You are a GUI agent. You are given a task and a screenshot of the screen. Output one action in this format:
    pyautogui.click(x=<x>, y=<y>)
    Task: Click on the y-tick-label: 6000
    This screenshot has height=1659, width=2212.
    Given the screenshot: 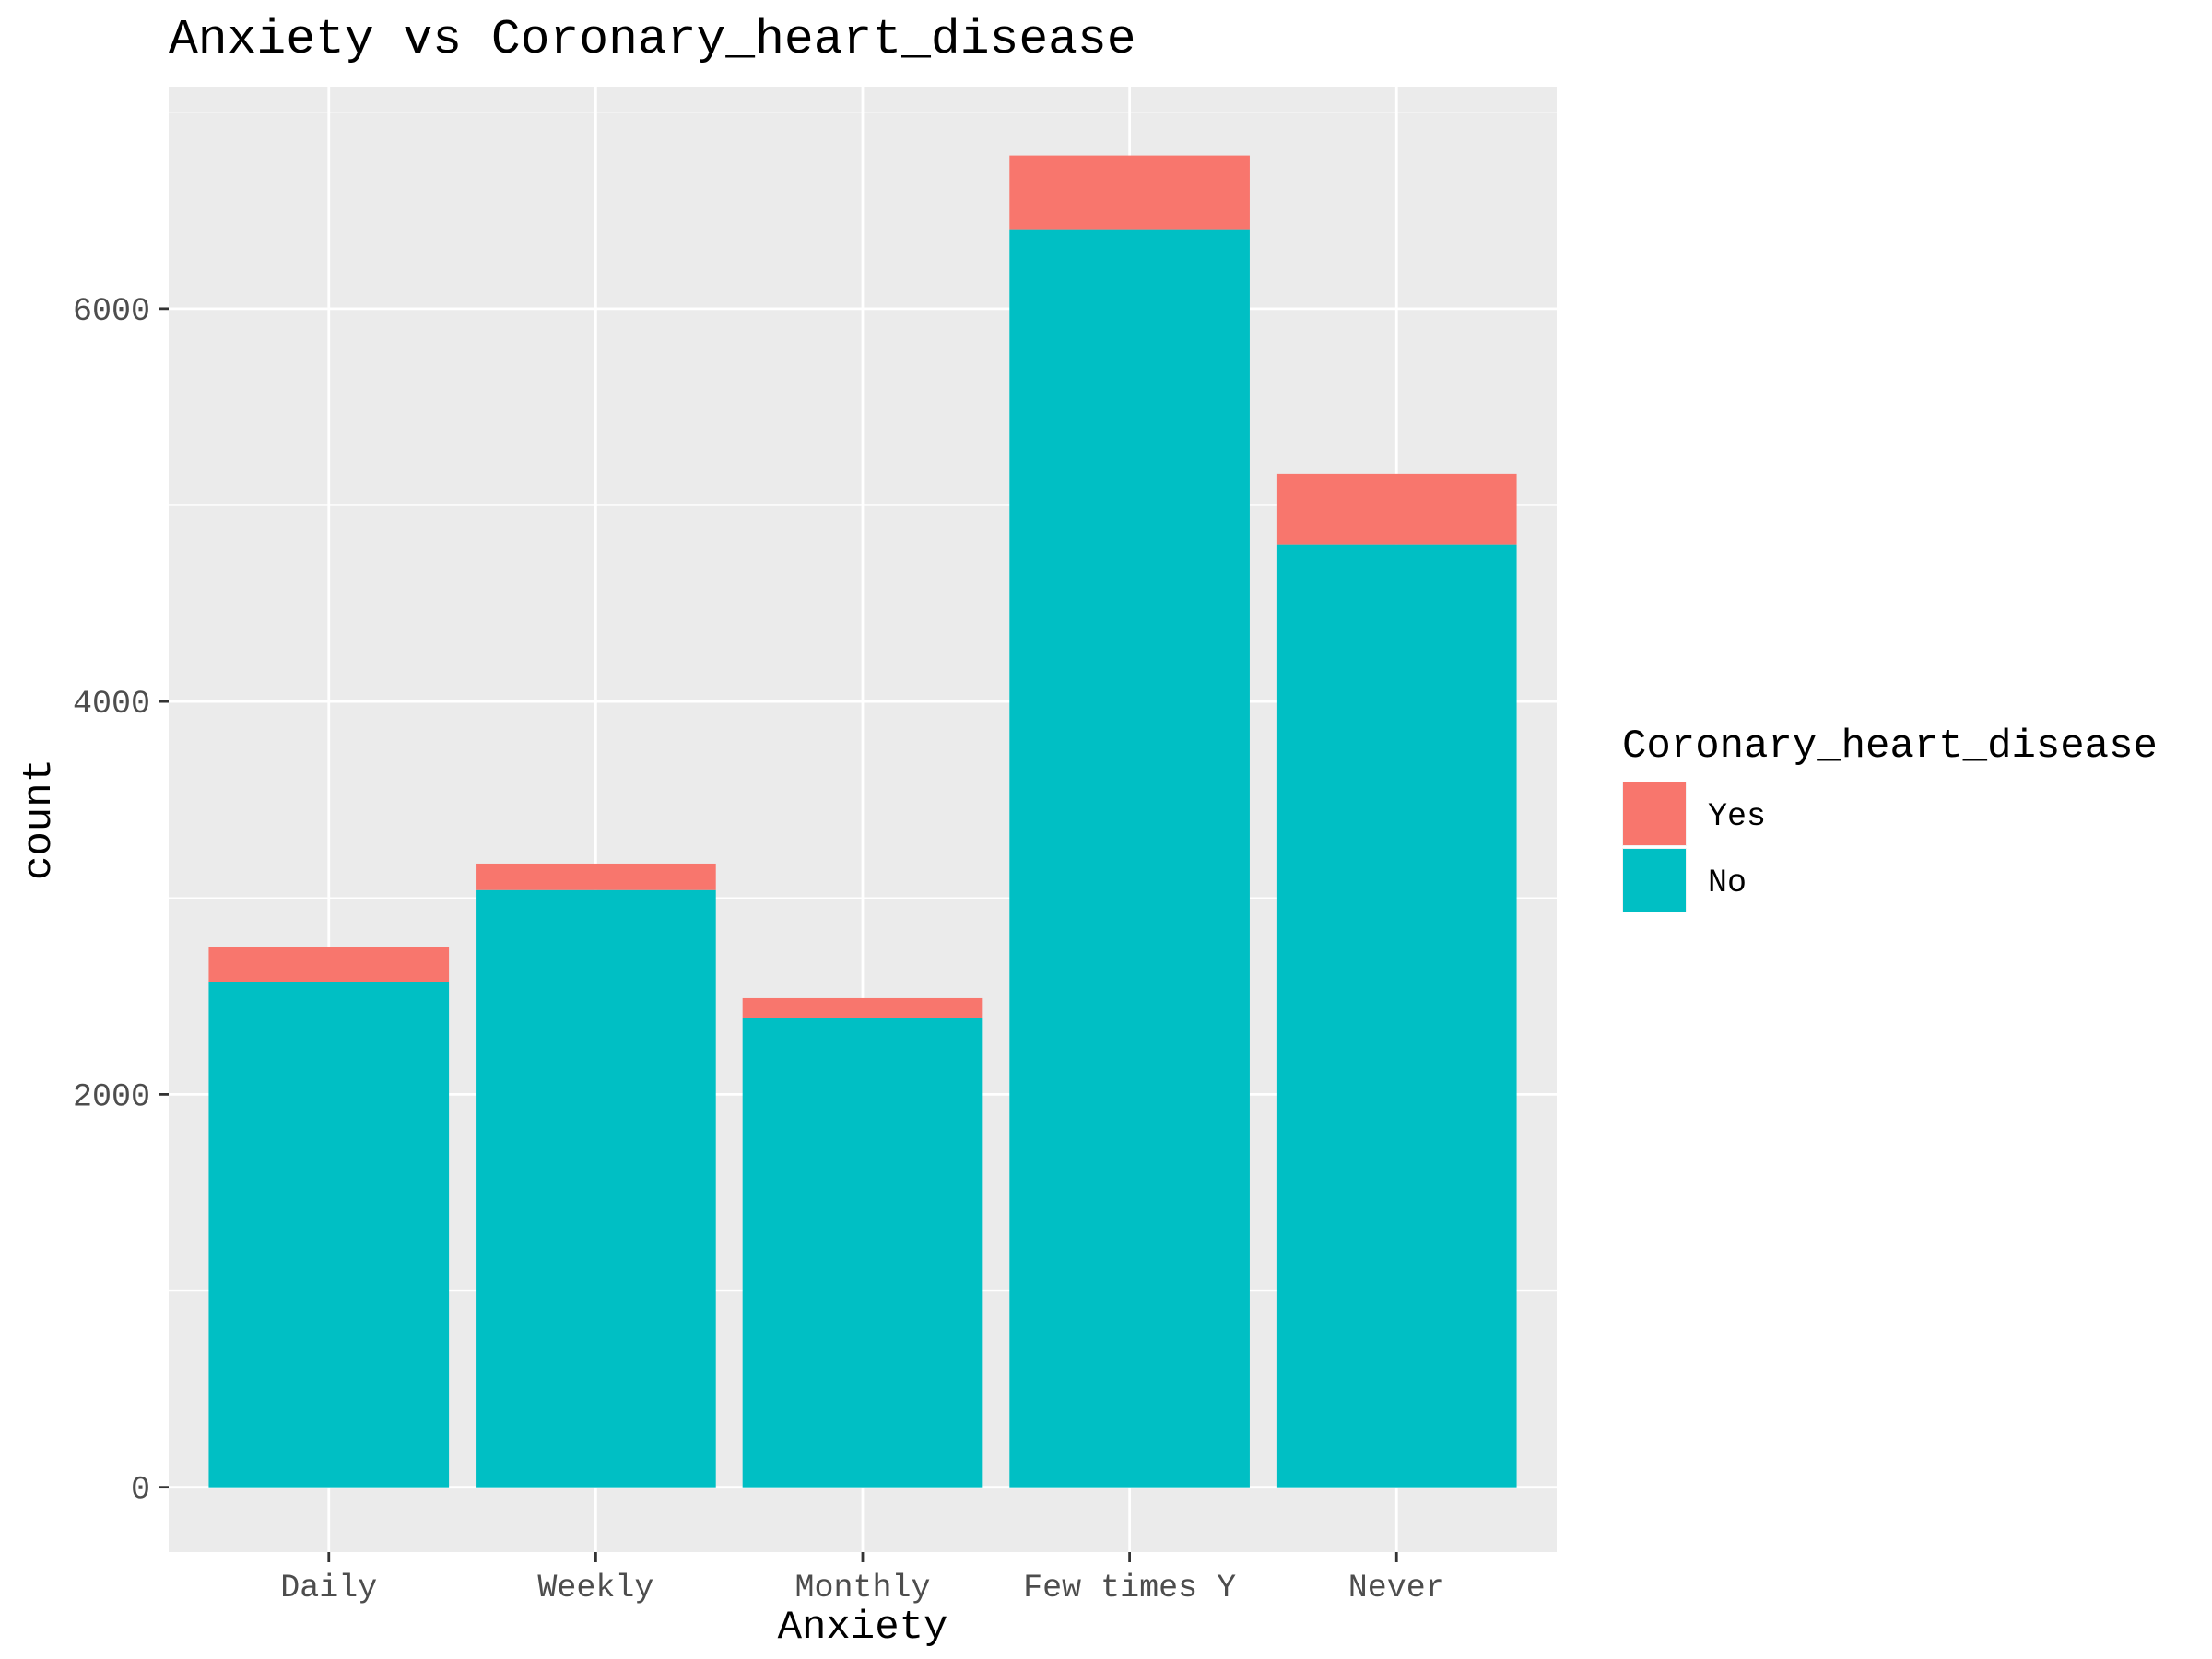 What is the action you would take?
    pyautogui.click(x=111, y=311)
    